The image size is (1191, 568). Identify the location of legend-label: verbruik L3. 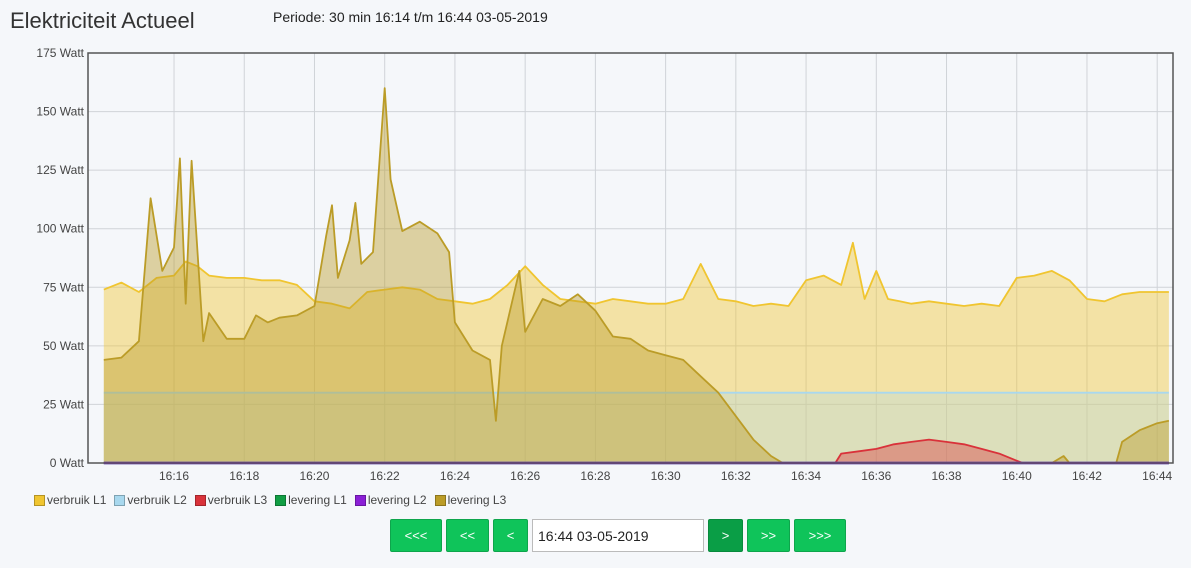
(237, 500).